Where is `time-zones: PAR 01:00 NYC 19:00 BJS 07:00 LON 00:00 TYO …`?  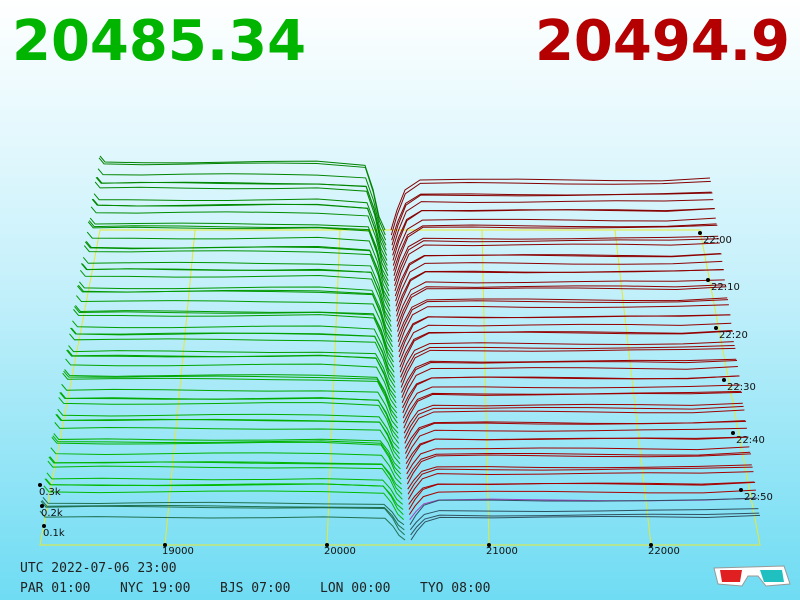 time-zones: PAR 01:00 NYC 19:00 BJS 07:00 LON 00:00 TYO … is located at coordinates (255, 588).